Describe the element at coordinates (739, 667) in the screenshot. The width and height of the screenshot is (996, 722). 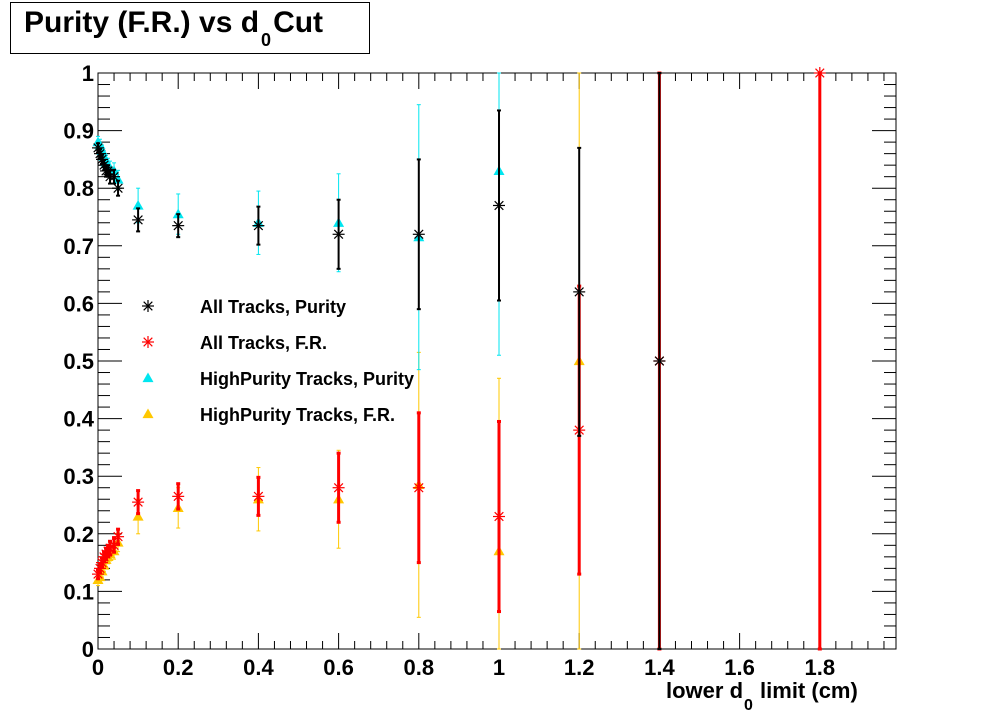
I see `x-tick-label: 1.6` at that location.